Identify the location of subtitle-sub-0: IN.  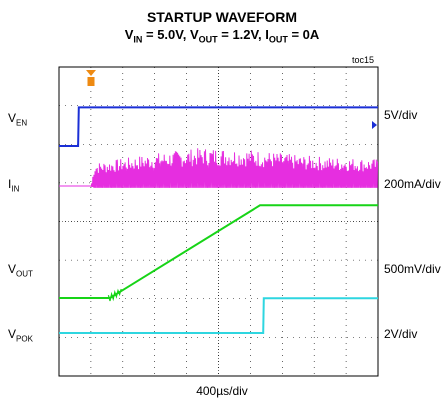
(138, 39).